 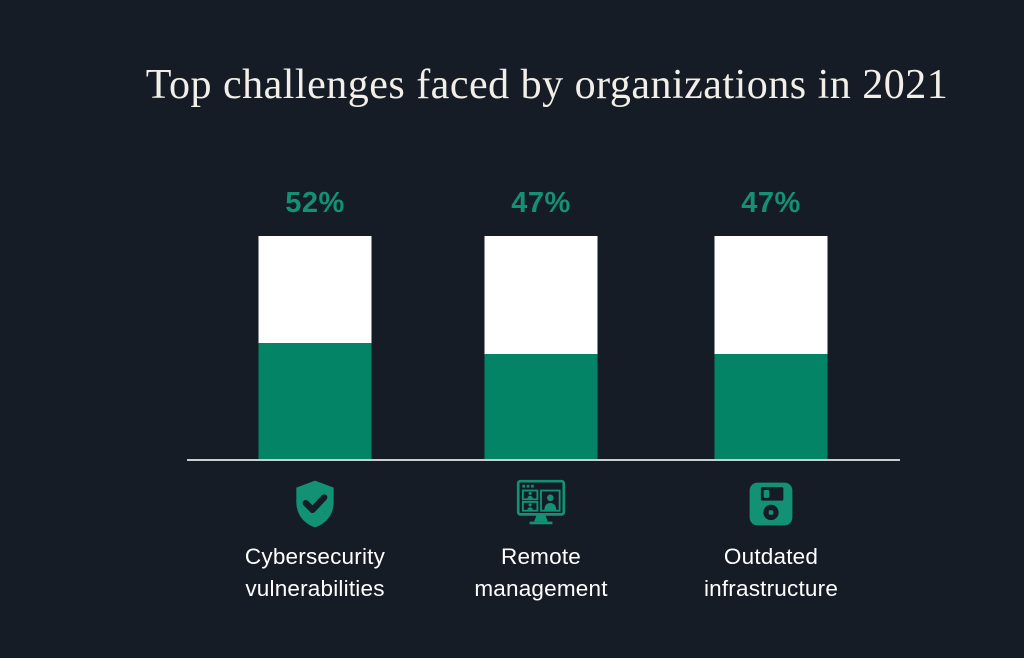 I want to click on chart-column-outdated-infrastructure: 47% Outdated infrastructure, so click(x=771, y=405).